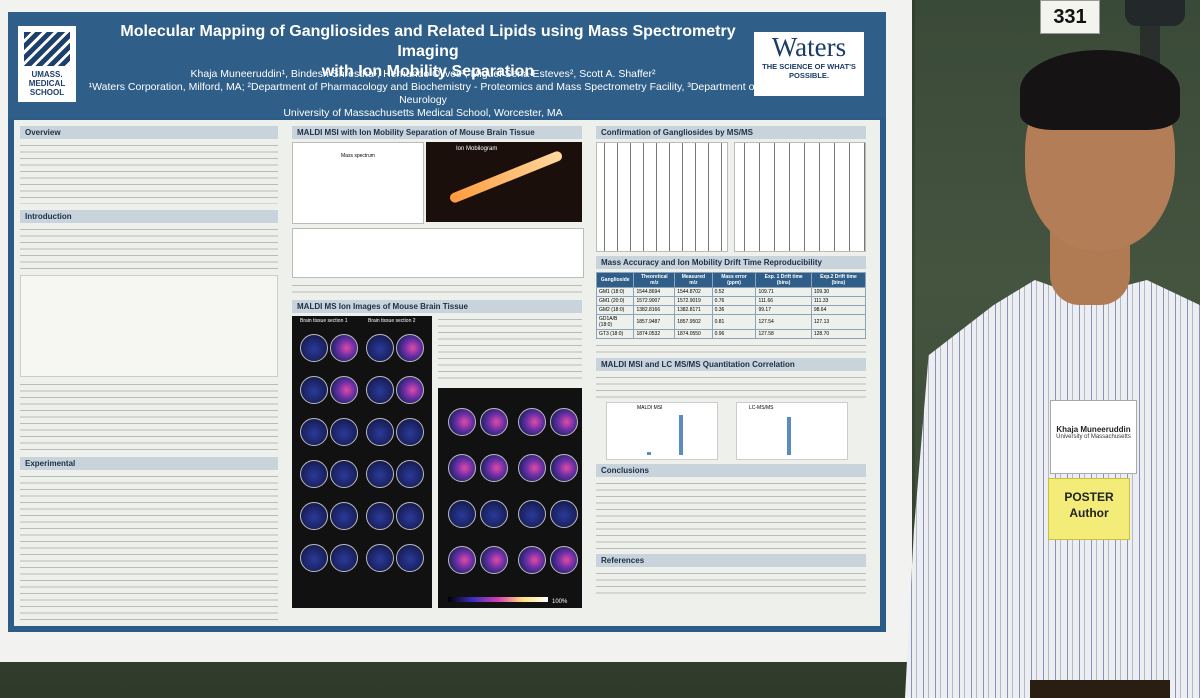 The height and width of the screenshot is (698, 1200). I want to click on experimental-text, so click(149, 548).